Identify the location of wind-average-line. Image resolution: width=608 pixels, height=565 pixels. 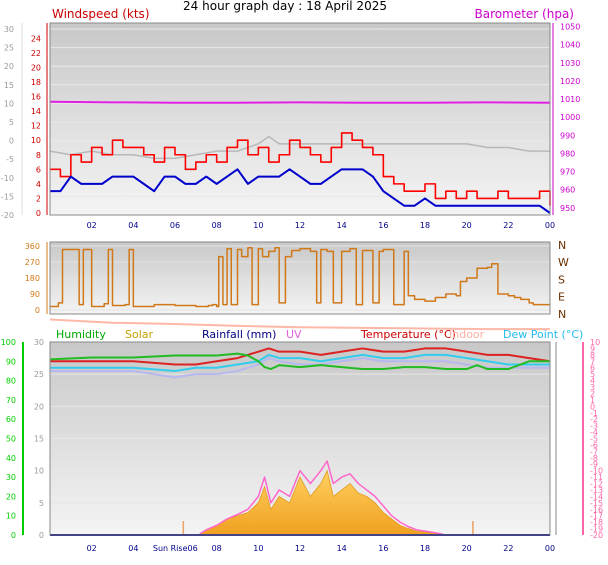
(300, 191).